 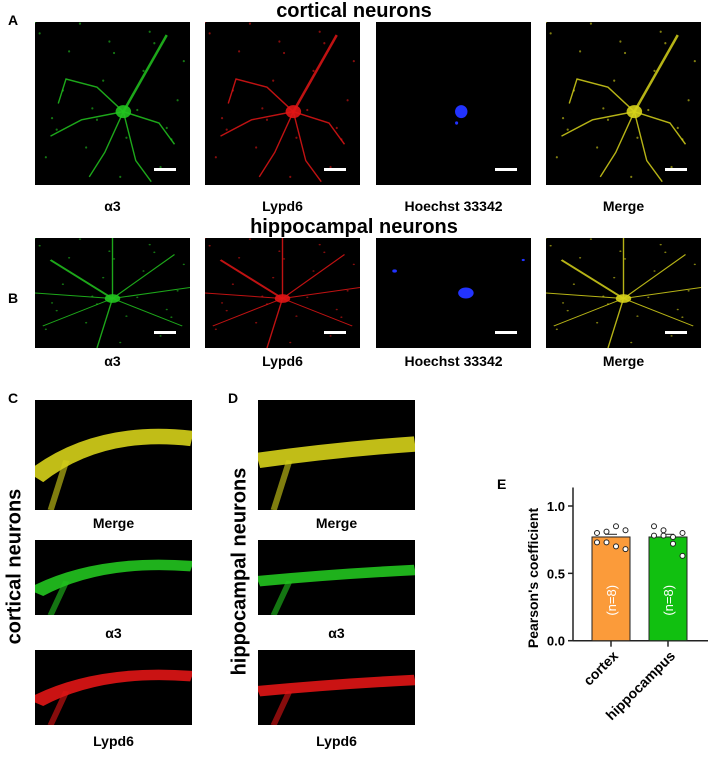 What do you see at coordinates (556, 641) in the screenshot?
I see `y-tick-label: 0.0` at bounding box center [556, 641].